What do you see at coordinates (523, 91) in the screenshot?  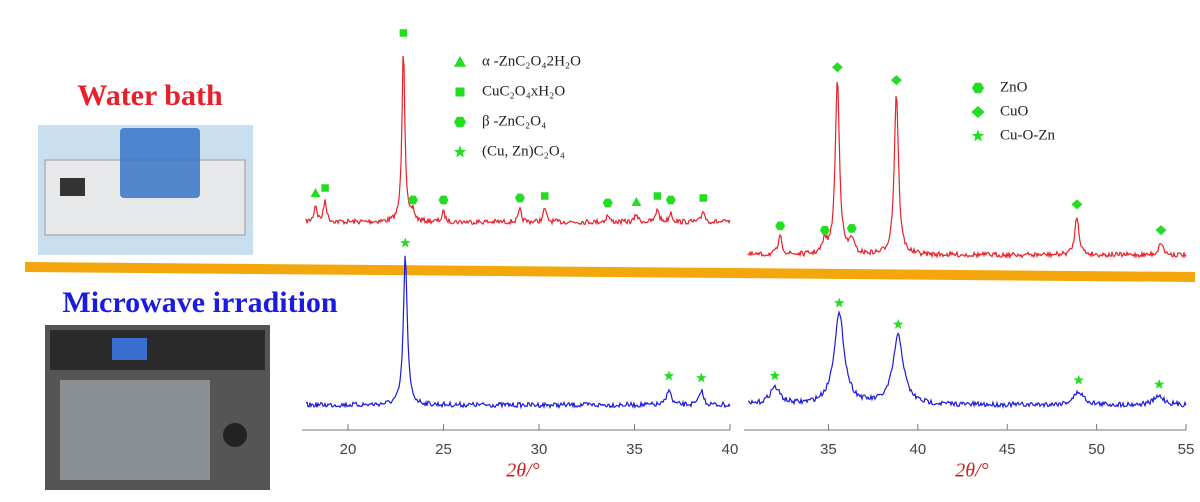 I see `legend-label: CuC₂O₄xH₂O` at bounding box center [523, 91].